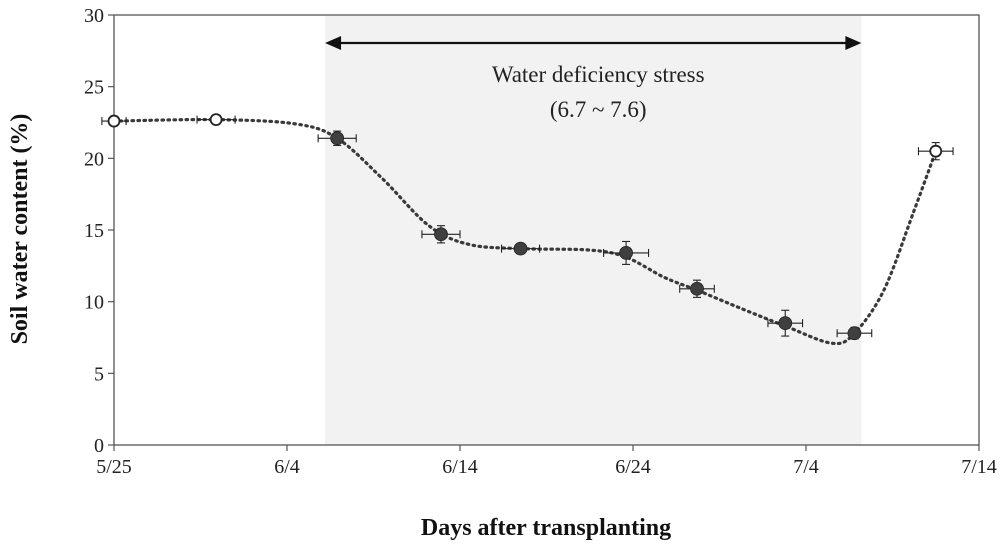 The width and height of the screenshot is (1006, 550). Describe the element at coordinates (94, 159) in the screenshot. I see `y-tick-label: 20` at that location.